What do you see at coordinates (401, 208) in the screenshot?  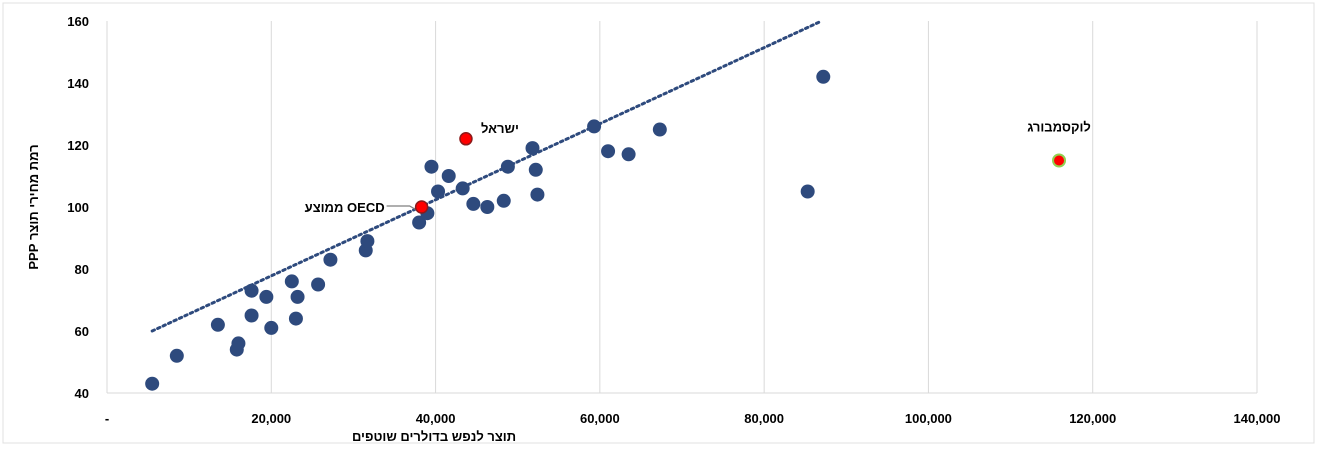 I see `oecd-leader-line` at bounding box center [401, 208].